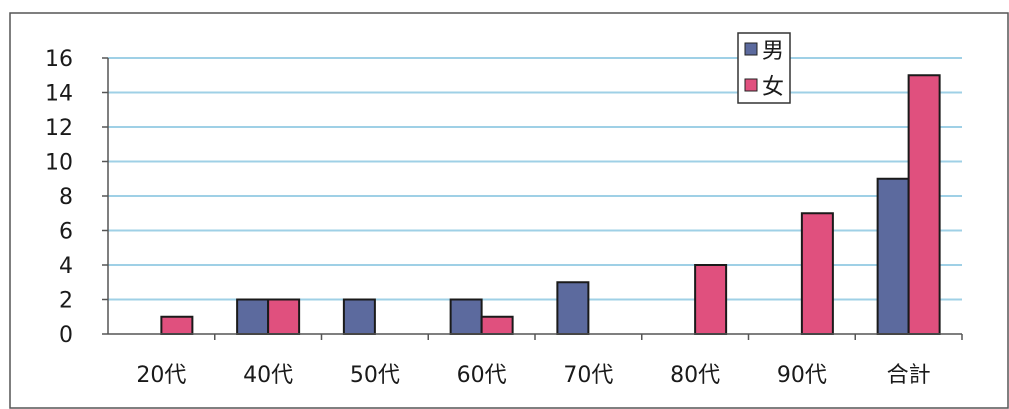 Image resolution: width=1009 pixels, height=409 pixels. Describe the element at coordinates (773, 87) in the screenshot. I see `legend-label-female: 女` at that location.